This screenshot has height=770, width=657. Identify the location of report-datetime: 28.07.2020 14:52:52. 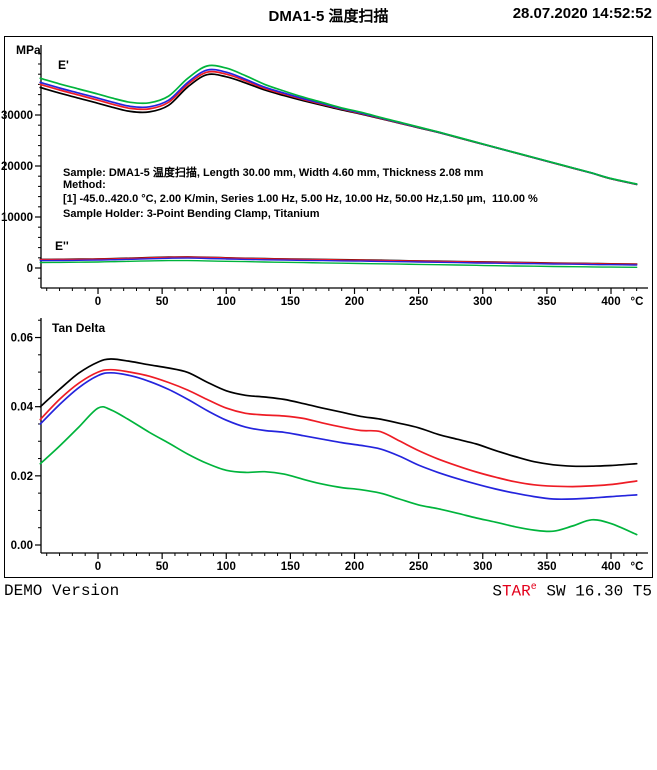
(582, 13).